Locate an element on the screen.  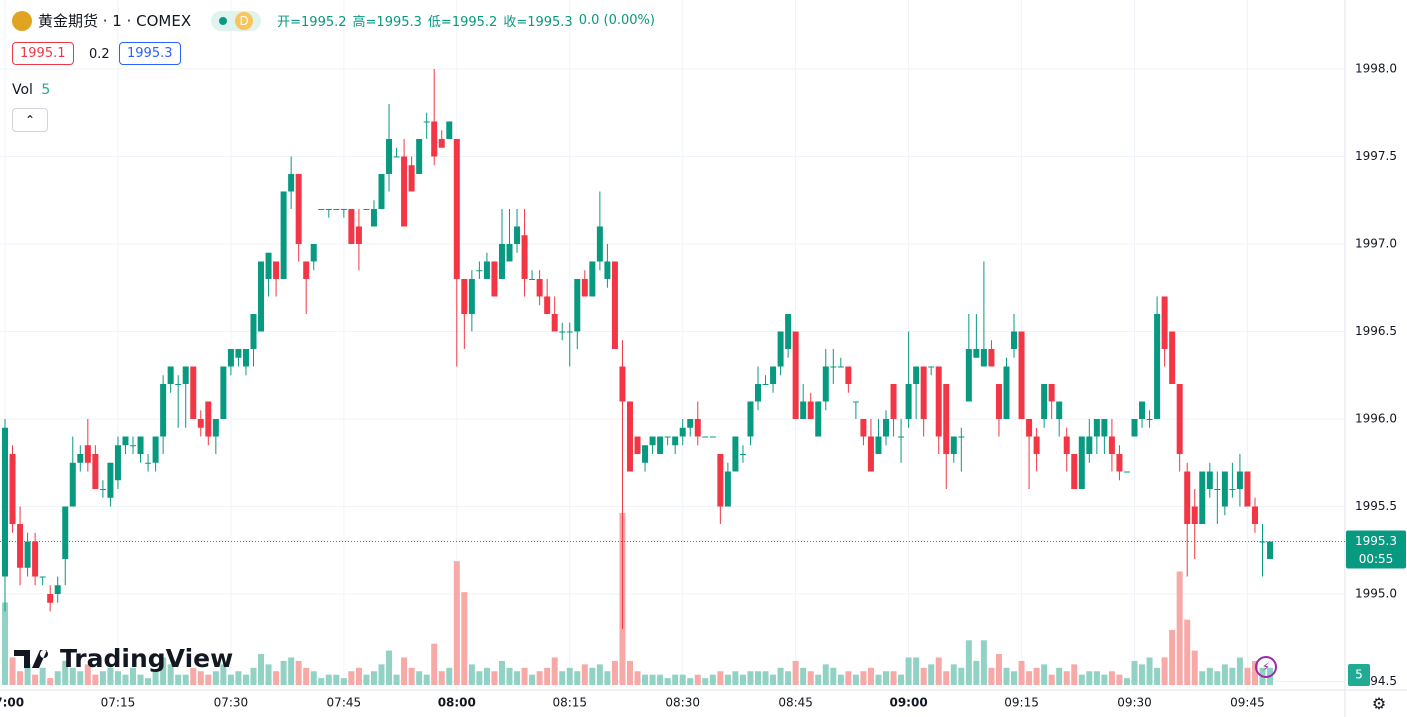
bid-button: 1995.1 is located at coordinates (43, 53).